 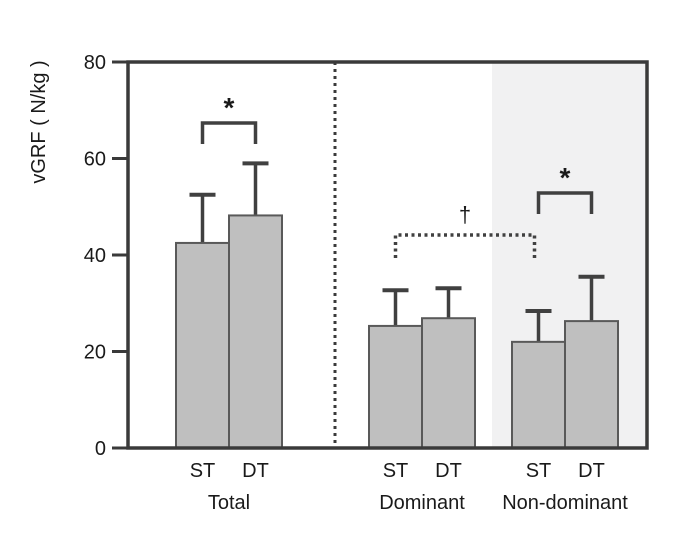 I want to click on group-label: Dominant, so click(x=422, y=503).